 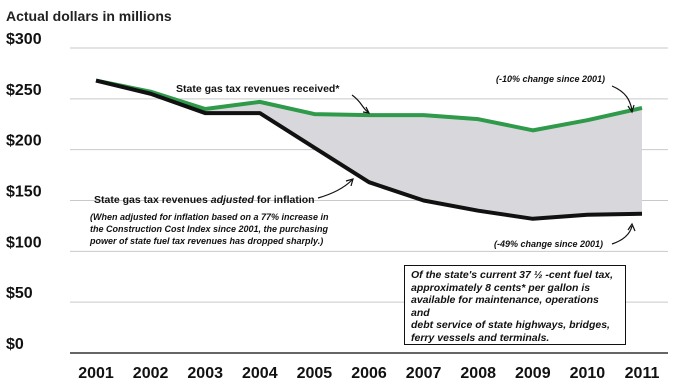 I want to click on received-change-arrowhead, so click(x=631, y=109).